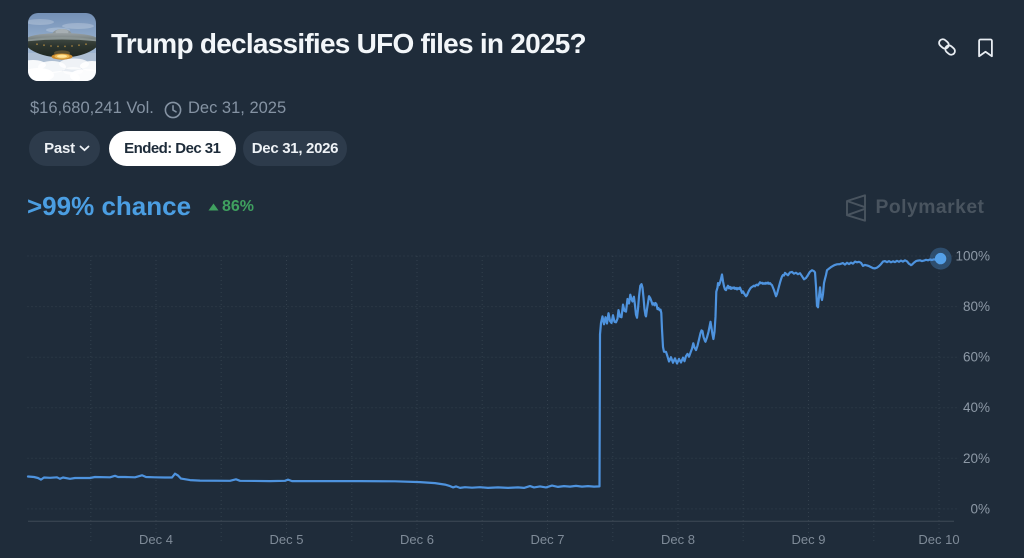 The height and width of the screenshot is (558, 1024). Describe the element at coordinates (548, 539) in the screenshot. I see `svg-text: Dec 7` at that location.